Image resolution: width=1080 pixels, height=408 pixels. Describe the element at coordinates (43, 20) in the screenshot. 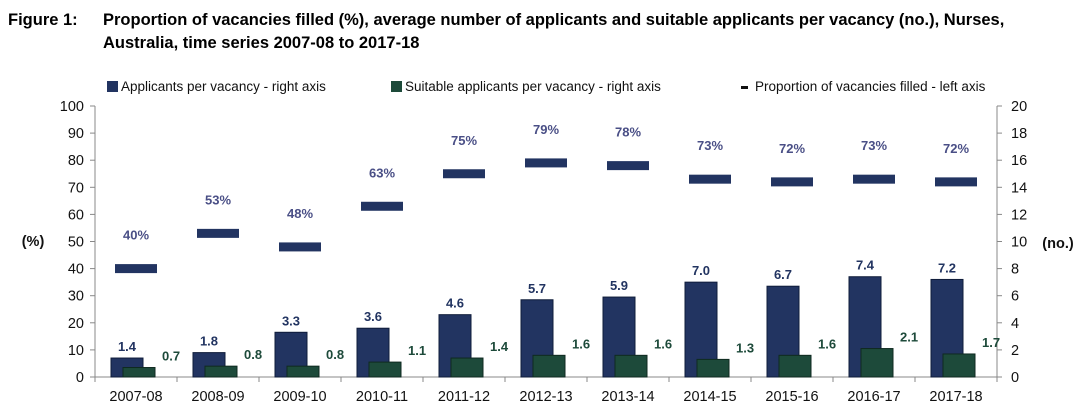

I see `figure-label: Figure 1:` at that location.